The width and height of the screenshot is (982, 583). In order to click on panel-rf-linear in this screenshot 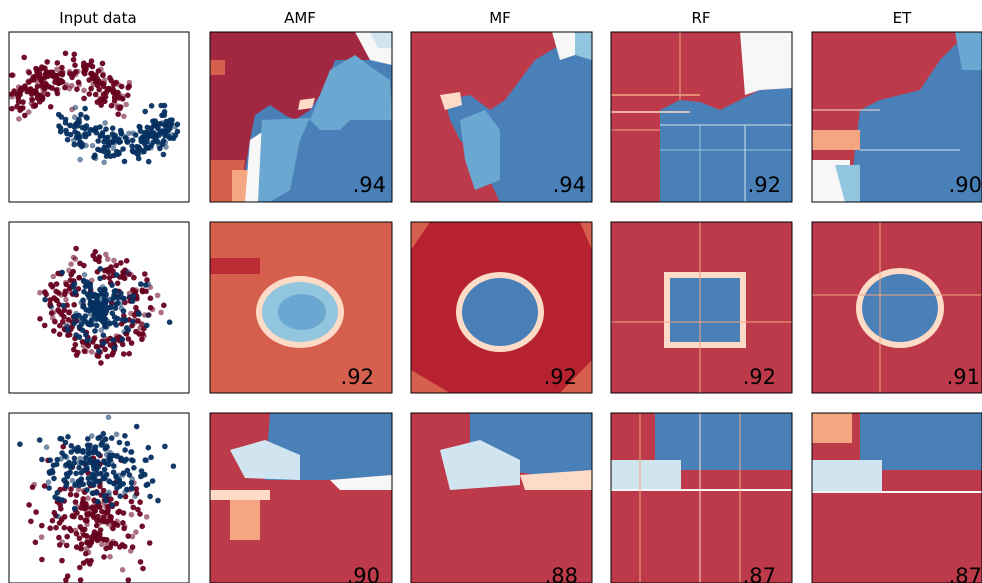, I will do `click(701, 498)`.